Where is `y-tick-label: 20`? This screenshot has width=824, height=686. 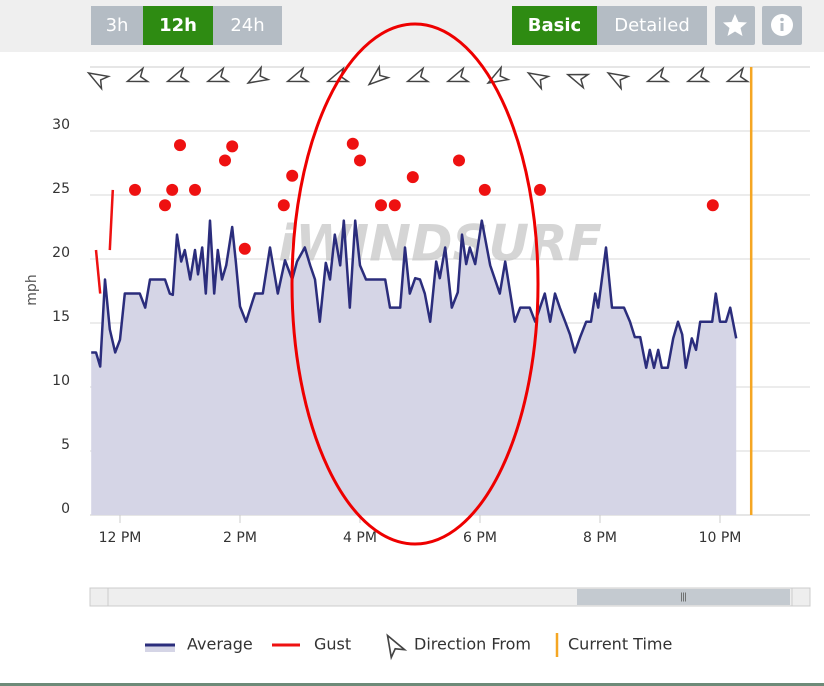 y-tick-label: 20 is located at coordinates (61, 253).